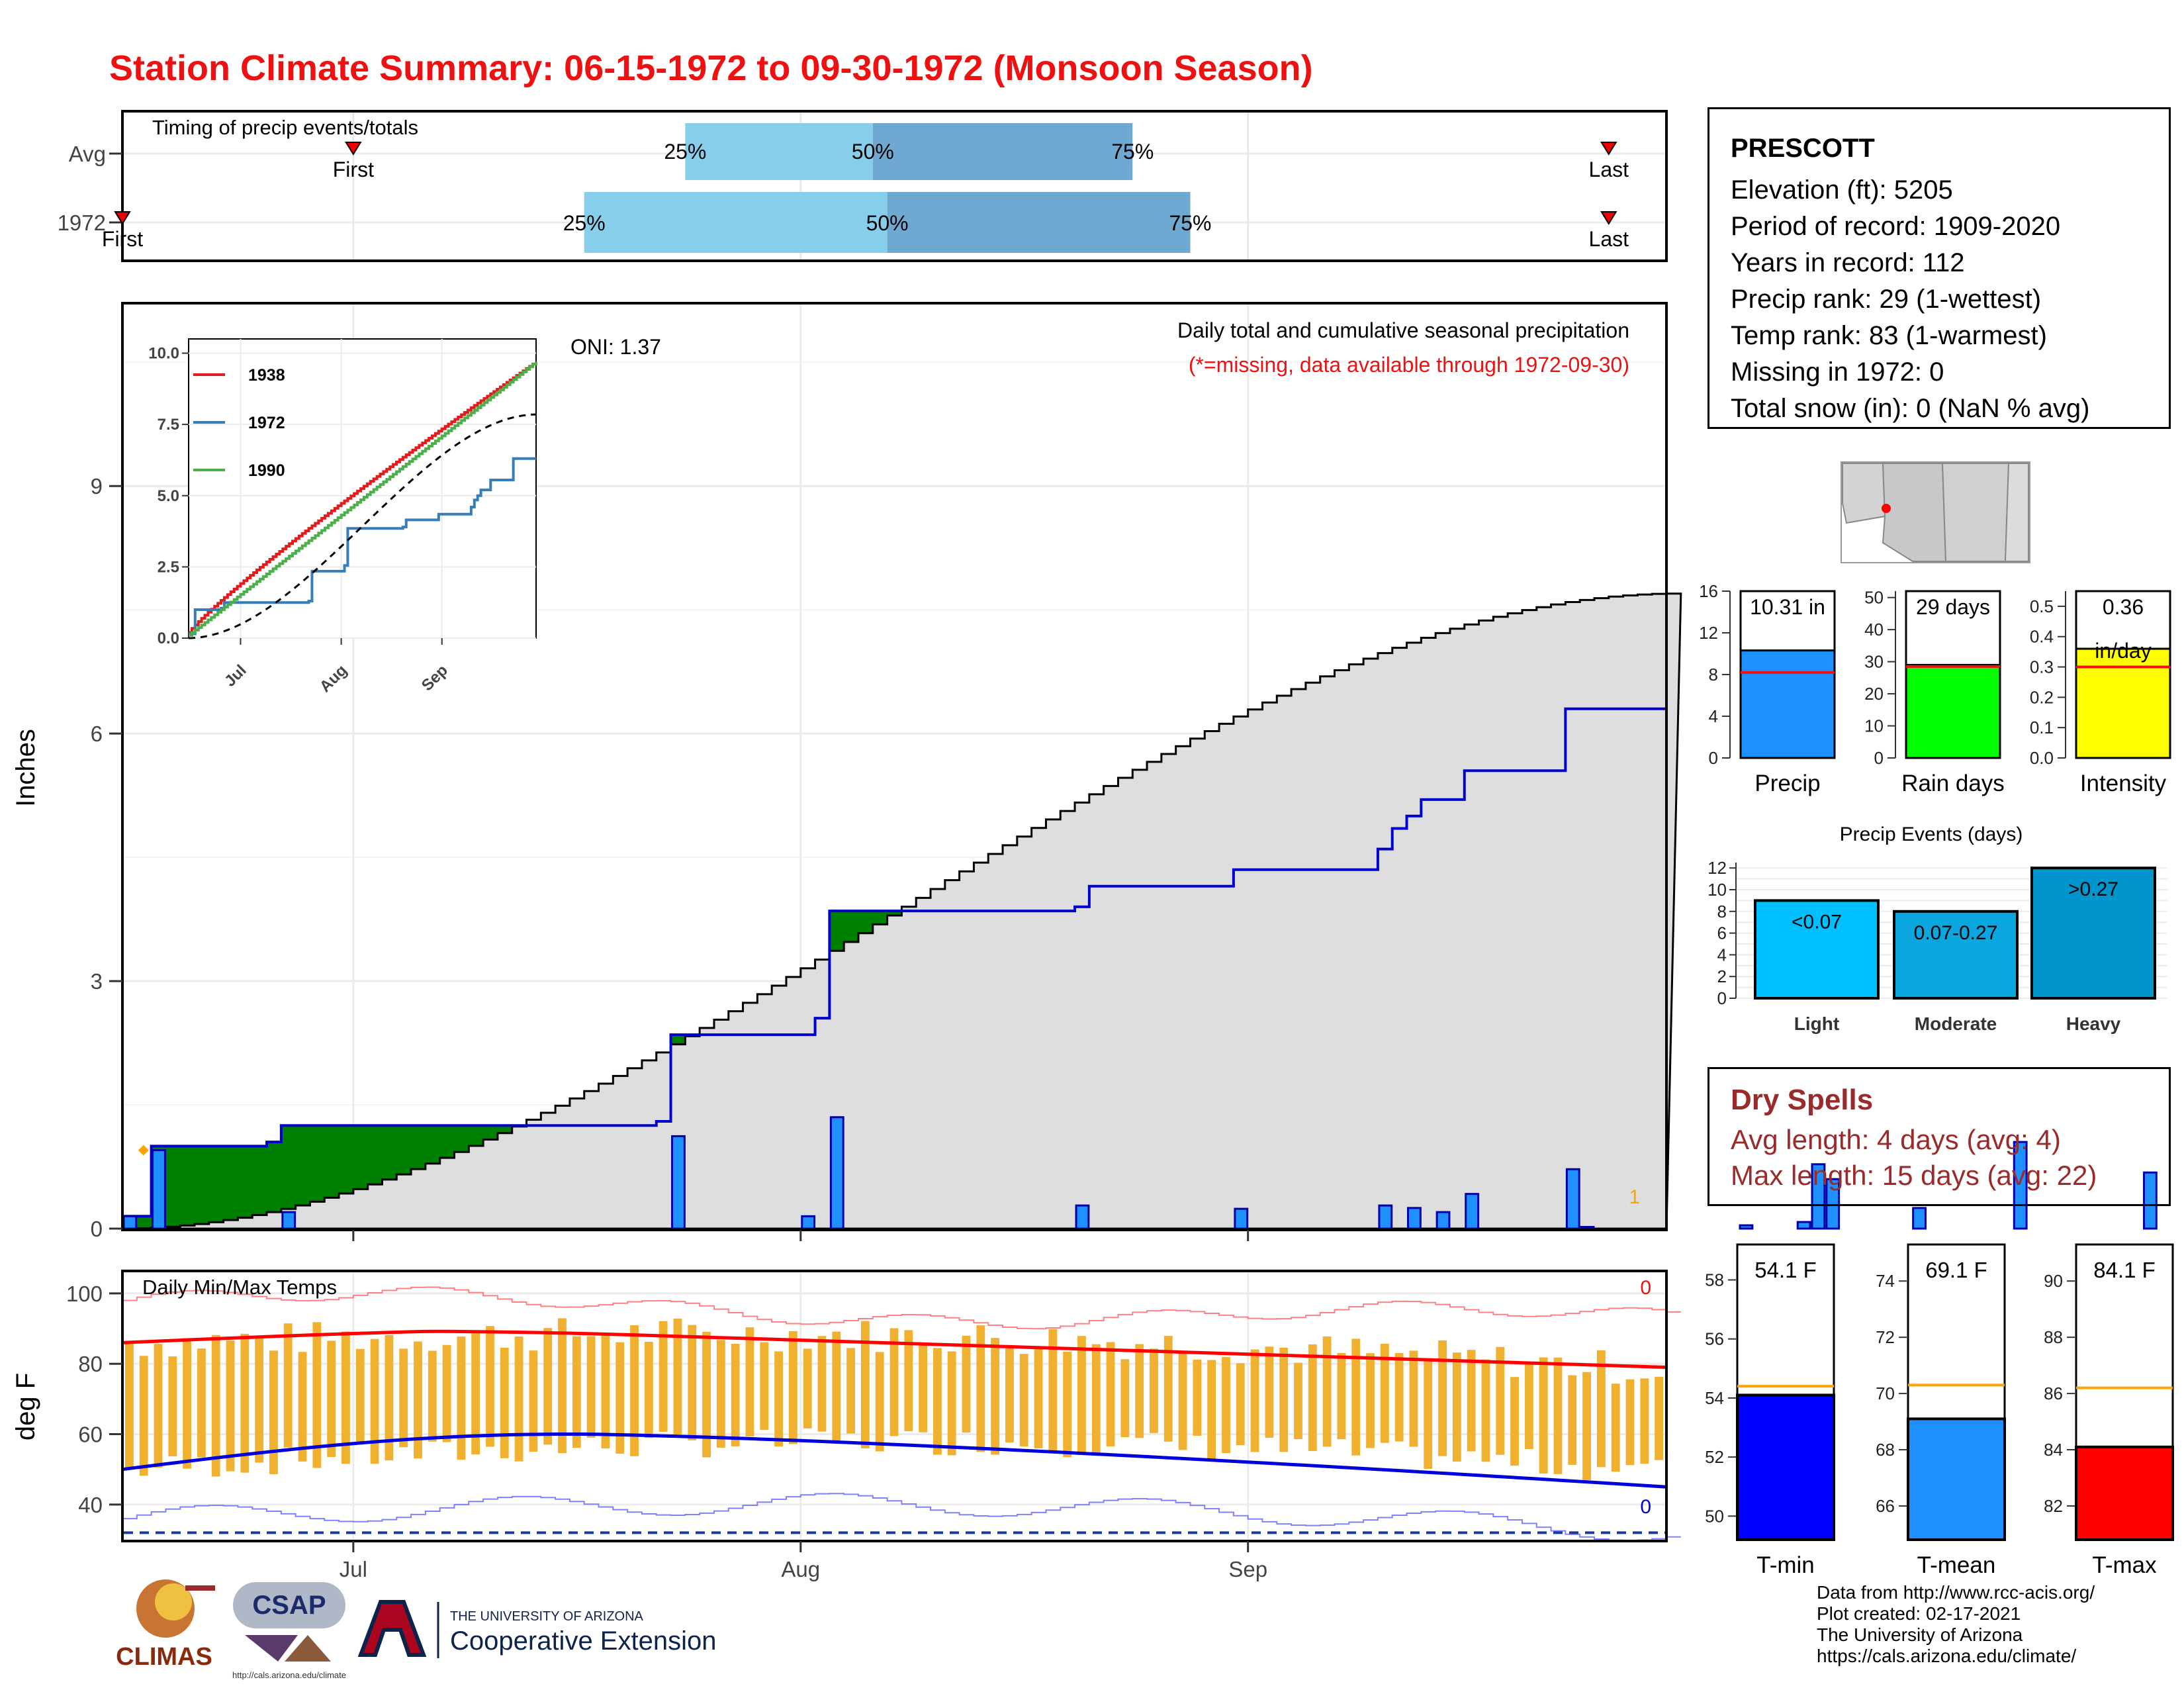 The image size is (2184, 1688). I want to click on temp-bar-tick-label: 72, so click(1885, 1337).